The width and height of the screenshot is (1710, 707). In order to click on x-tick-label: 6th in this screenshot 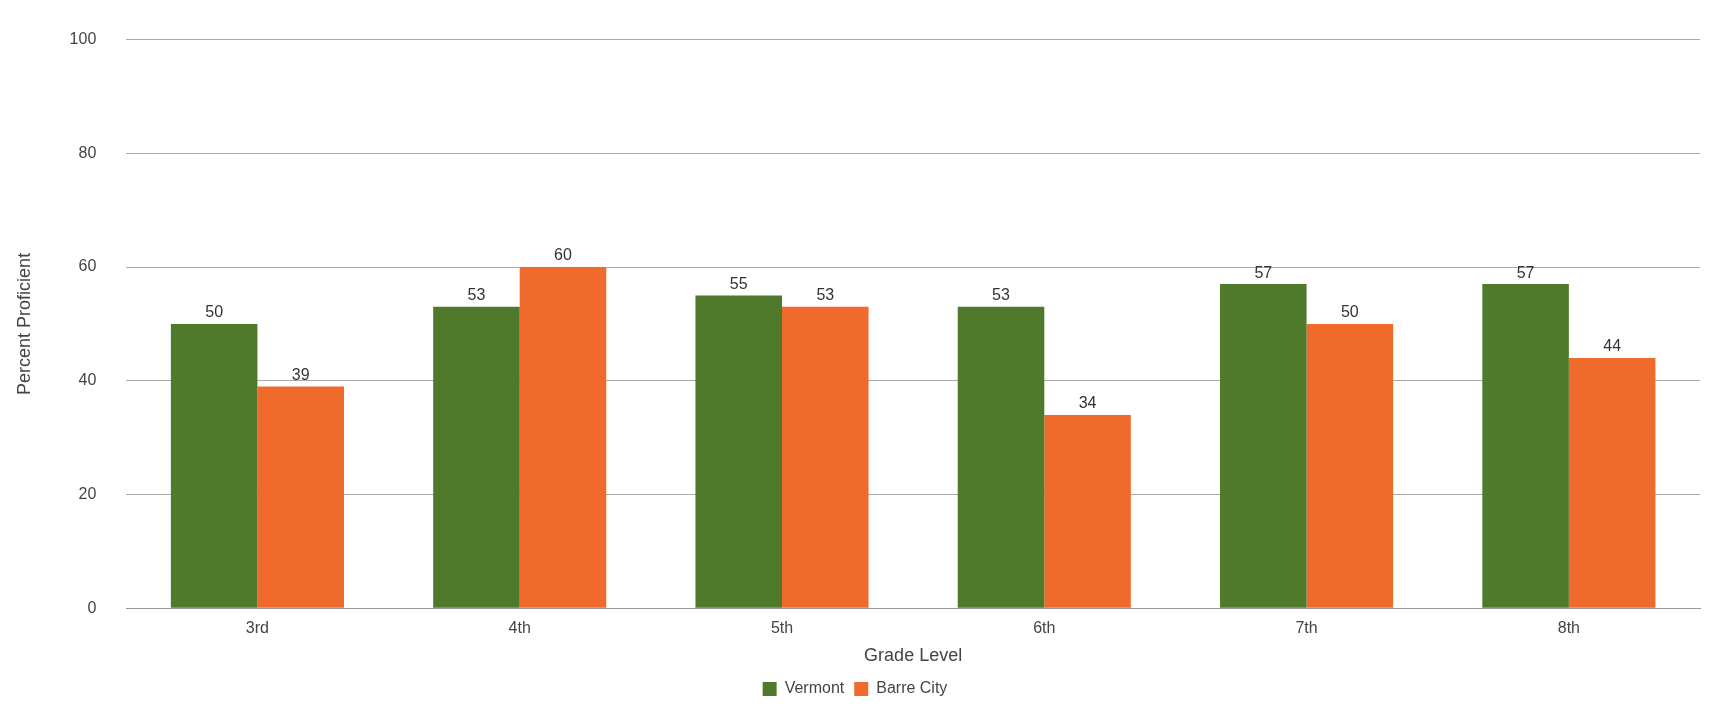, I will do `click(1044, 628)`.